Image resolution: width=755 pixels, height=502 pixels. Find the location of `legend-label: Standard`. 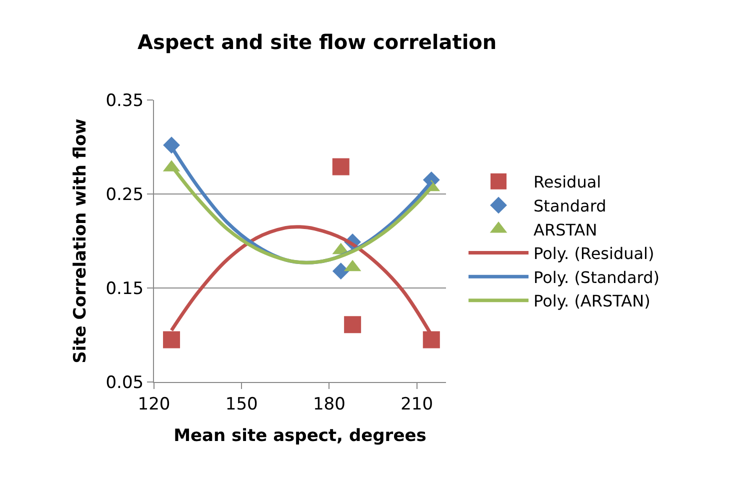

legend-label: Standard is located at coordinates (570, 206).